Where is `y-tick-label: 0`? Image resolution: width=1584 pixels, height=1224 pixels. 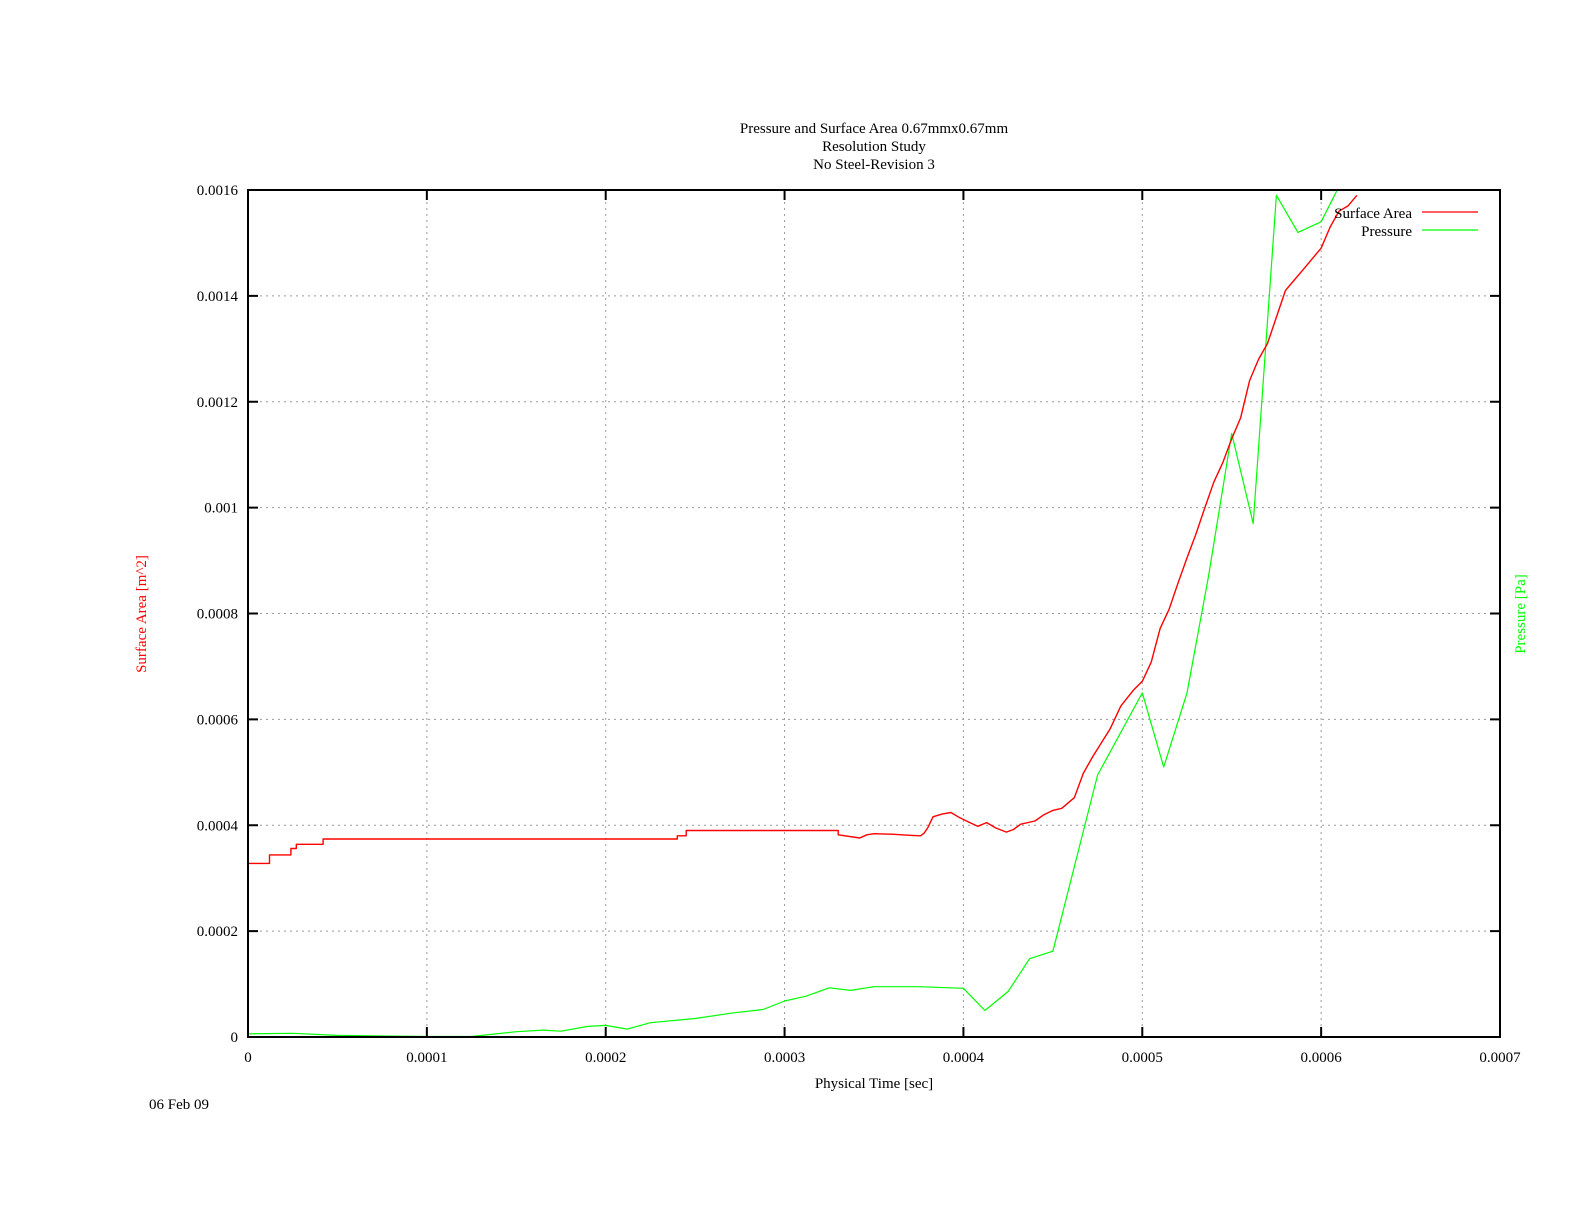 y-tick-label: 0 is located at coordinates (235, 1038).